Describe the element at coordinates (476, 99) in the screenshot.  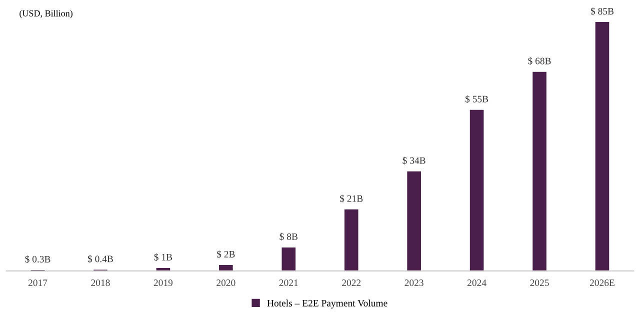
I see `data-label: $ 55B` at that location.